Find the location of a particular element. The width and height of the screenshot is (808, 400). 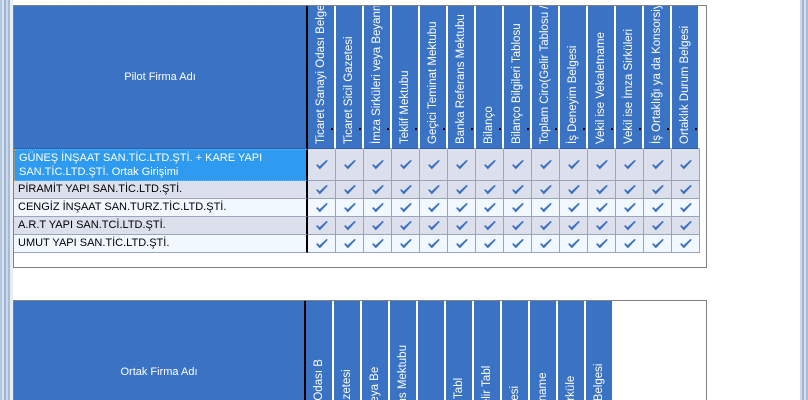

column-header-document: Durum Belgesi is located at coordinates (600, 350).